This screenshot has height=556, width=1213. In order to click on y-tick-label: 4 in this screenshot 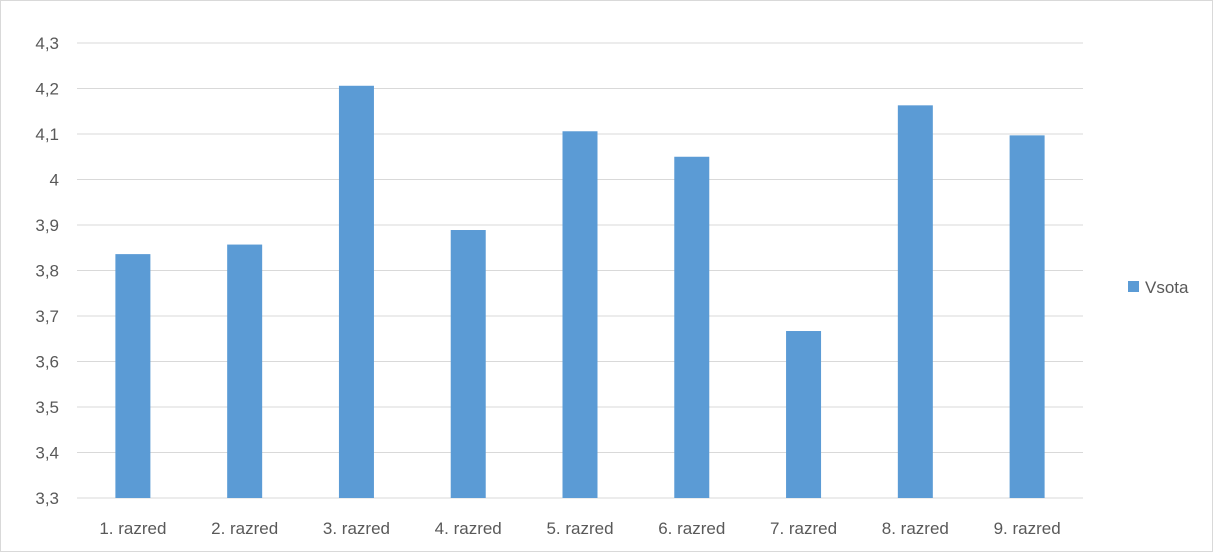, I will do `click(54, 180)`.